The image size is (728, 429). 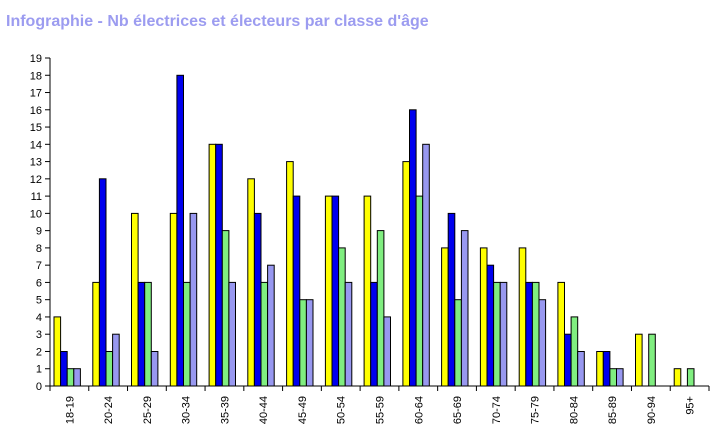 What do you see at coordinates (148, 410) in the screenshot?
I see `x-tick-label-25-29: 25-29` at bounding box center [148, 410].